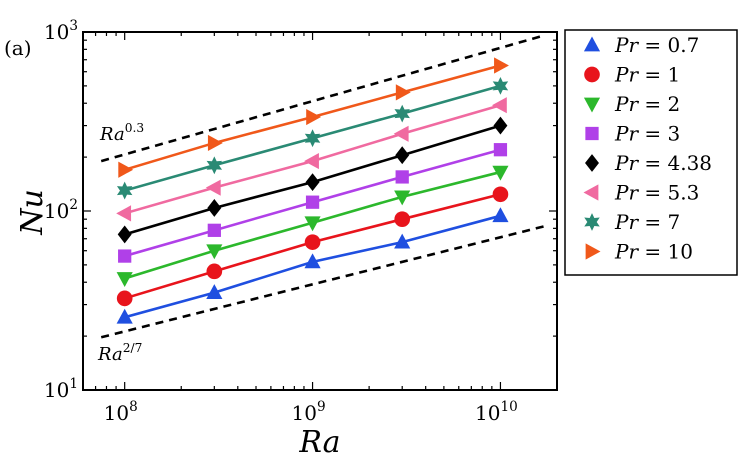 The image size is (741, 460). Describe the element at coordinates (319, 442) in the screenshot. I see `x-axis-label: Ra` at that location.